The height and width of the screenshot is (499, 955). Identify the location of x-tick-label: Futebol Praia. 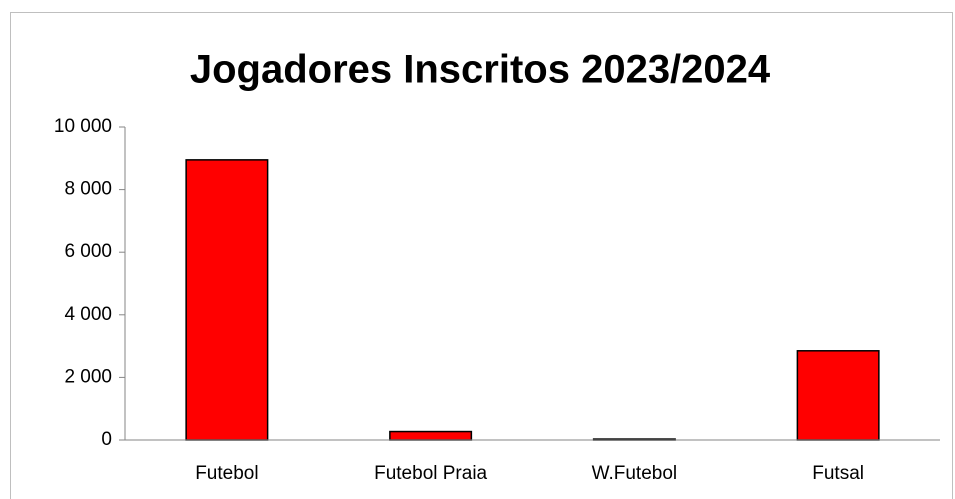
(430, 473).